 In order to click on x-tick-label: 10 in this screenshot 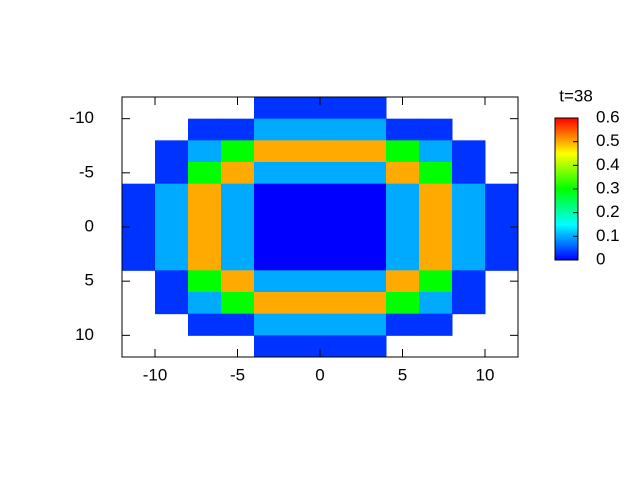, I will do `click(485, 374)`.